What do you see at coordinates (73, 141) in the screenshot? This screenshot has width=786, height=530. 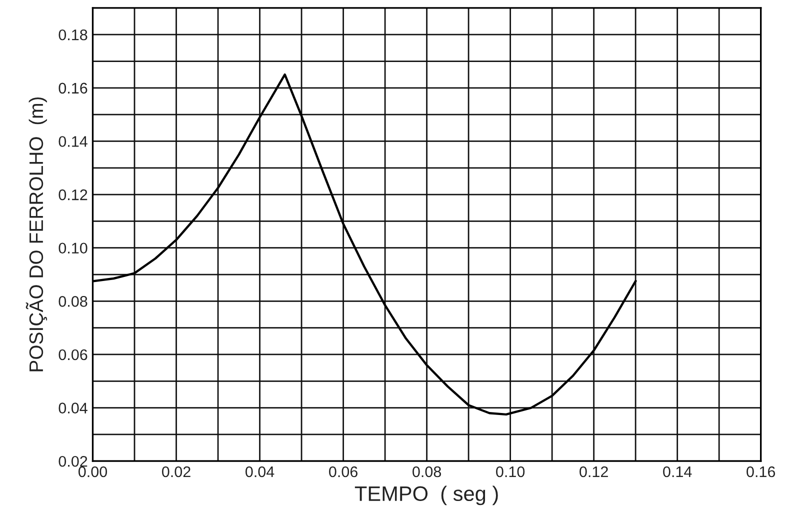 I see `y-tick-label: 0.14` at bounding box center [73, 141].